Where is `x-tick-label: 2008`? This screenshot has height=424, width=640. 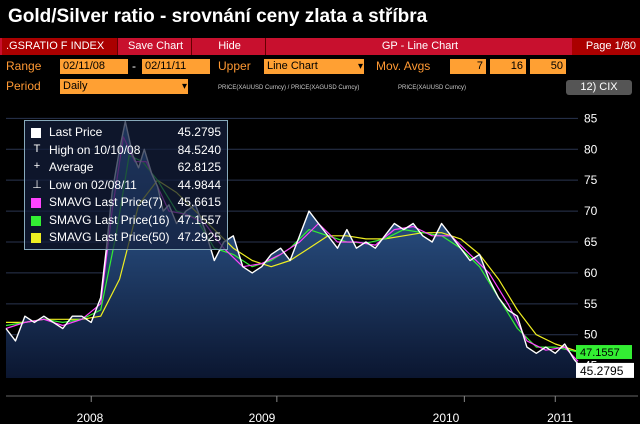
x-tick-label: 2008 is located at coordinates (90, 417).